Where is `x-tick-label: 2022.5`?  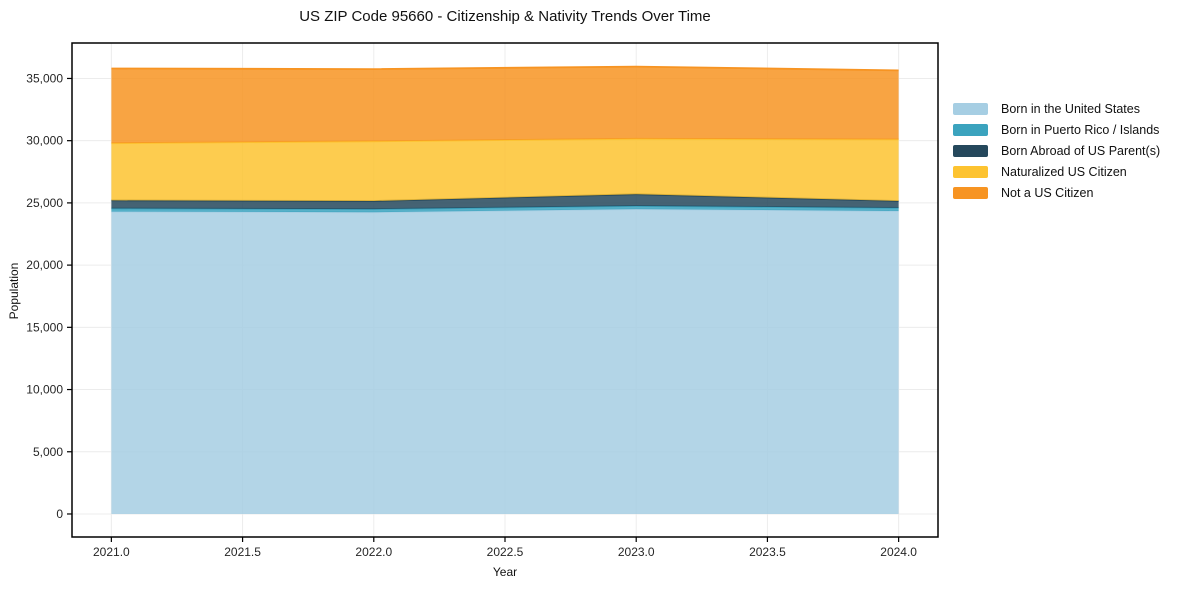
x-tick-label: 2022.5 is located at coordinates (505, 552).